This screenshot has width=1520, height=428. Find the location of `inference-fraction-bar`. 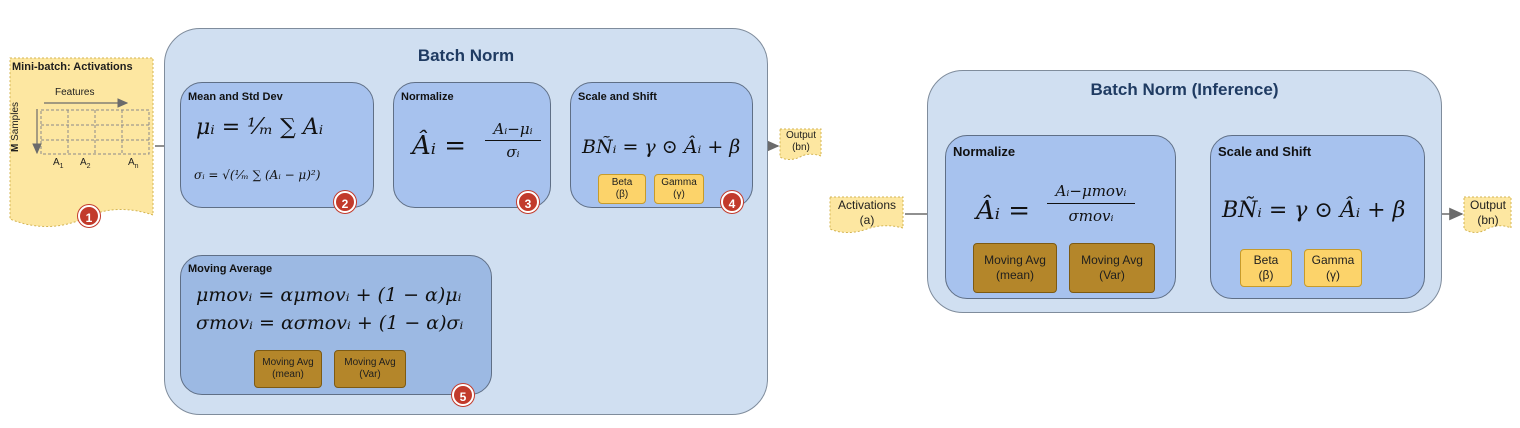

inference-fraction-bar is located at coordinates (1091, 203).